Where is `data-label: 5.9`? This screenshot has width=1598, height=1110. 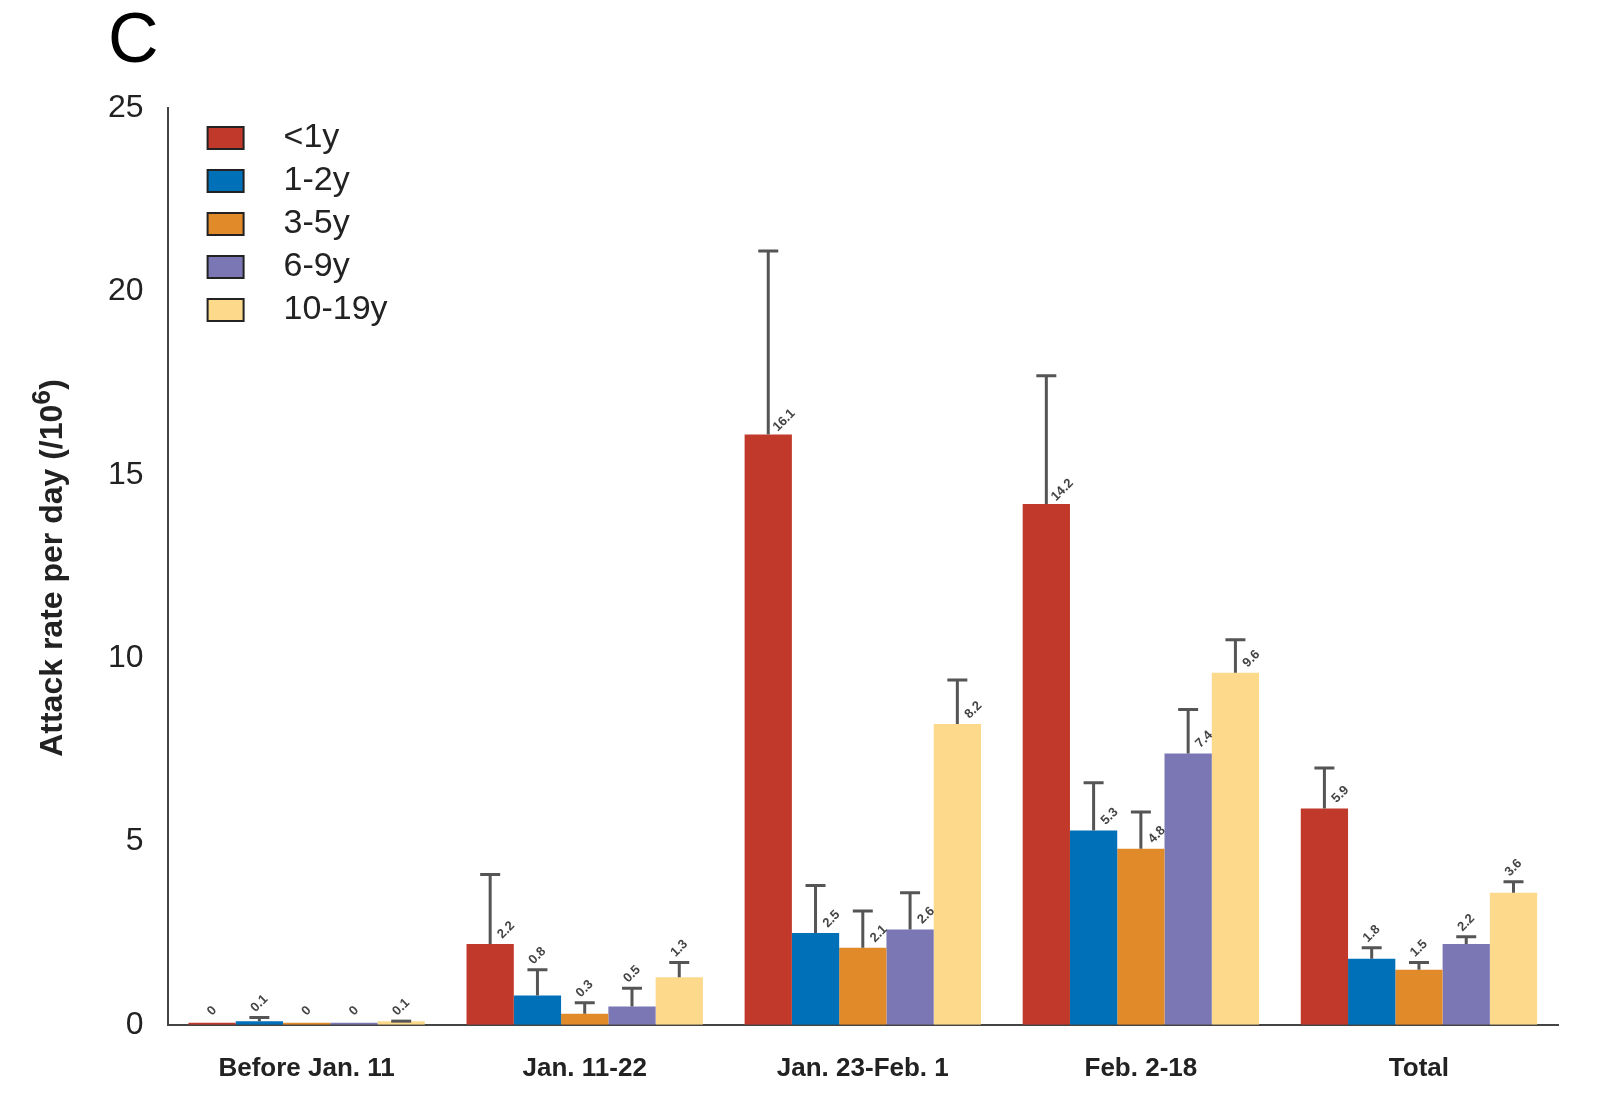
data-label: 5.9 is located at coordinates (1340, 794).